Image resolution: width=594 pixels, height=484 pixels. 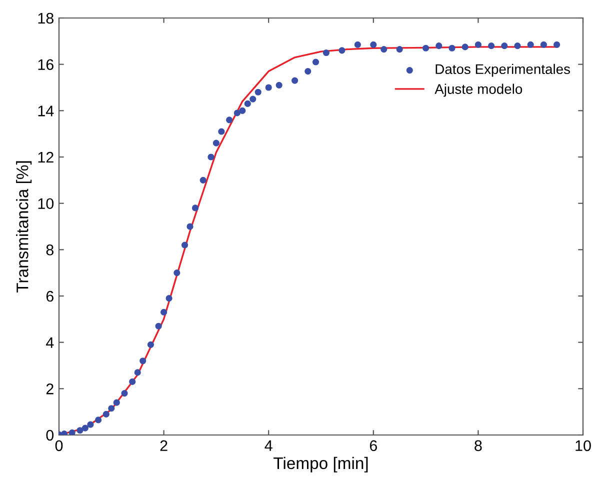 I want to click on x-tick-label: 10, so click(x=583, y=446).